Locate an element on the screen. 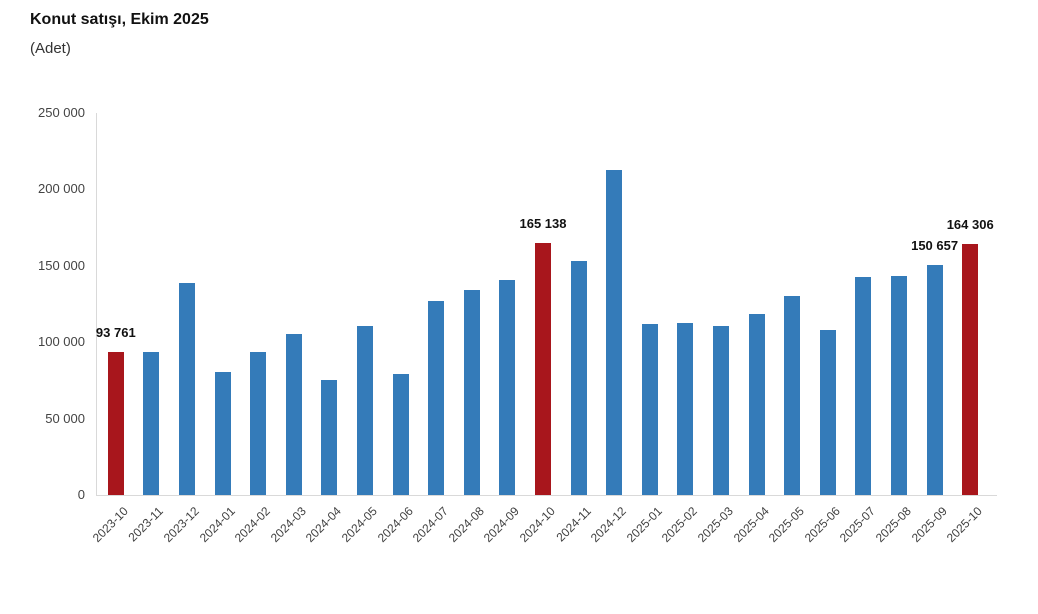 Image resolution: width=1038 pixels, height=614 pixels. y-axis-tick-label: 200 000 is located at coordinates (61, 189).